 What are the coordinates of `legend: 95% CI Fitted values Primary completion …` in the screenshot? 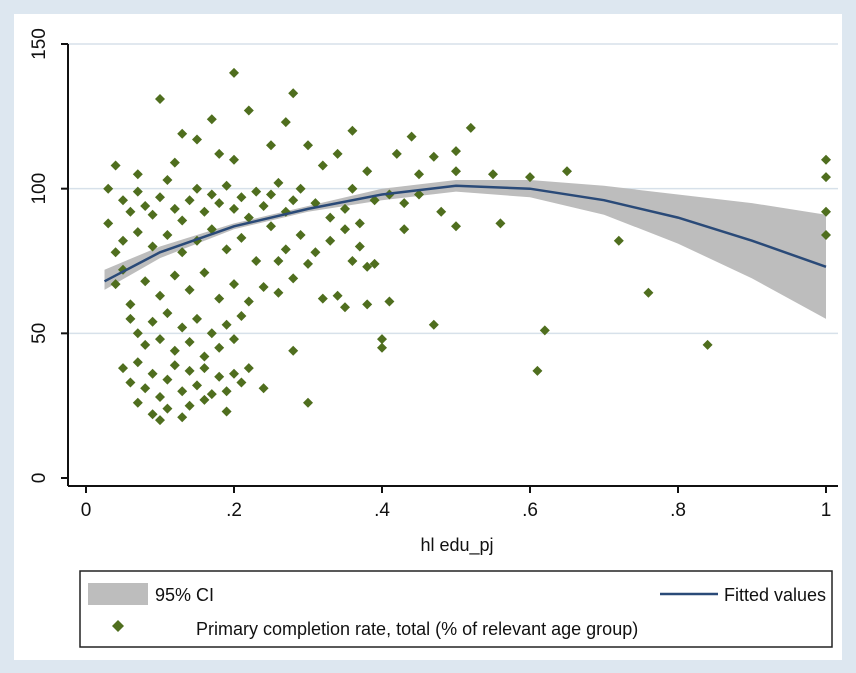 It's located at (456, 609).